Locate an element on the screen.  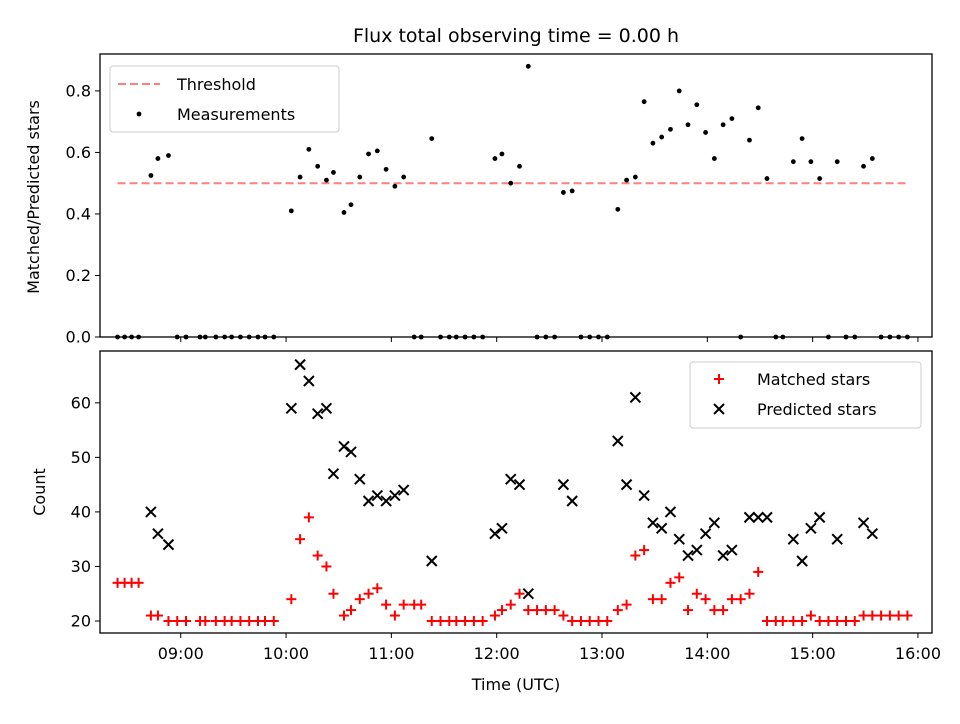
x-axis-label: Time (UTC) is located at coordinates (515, 684).